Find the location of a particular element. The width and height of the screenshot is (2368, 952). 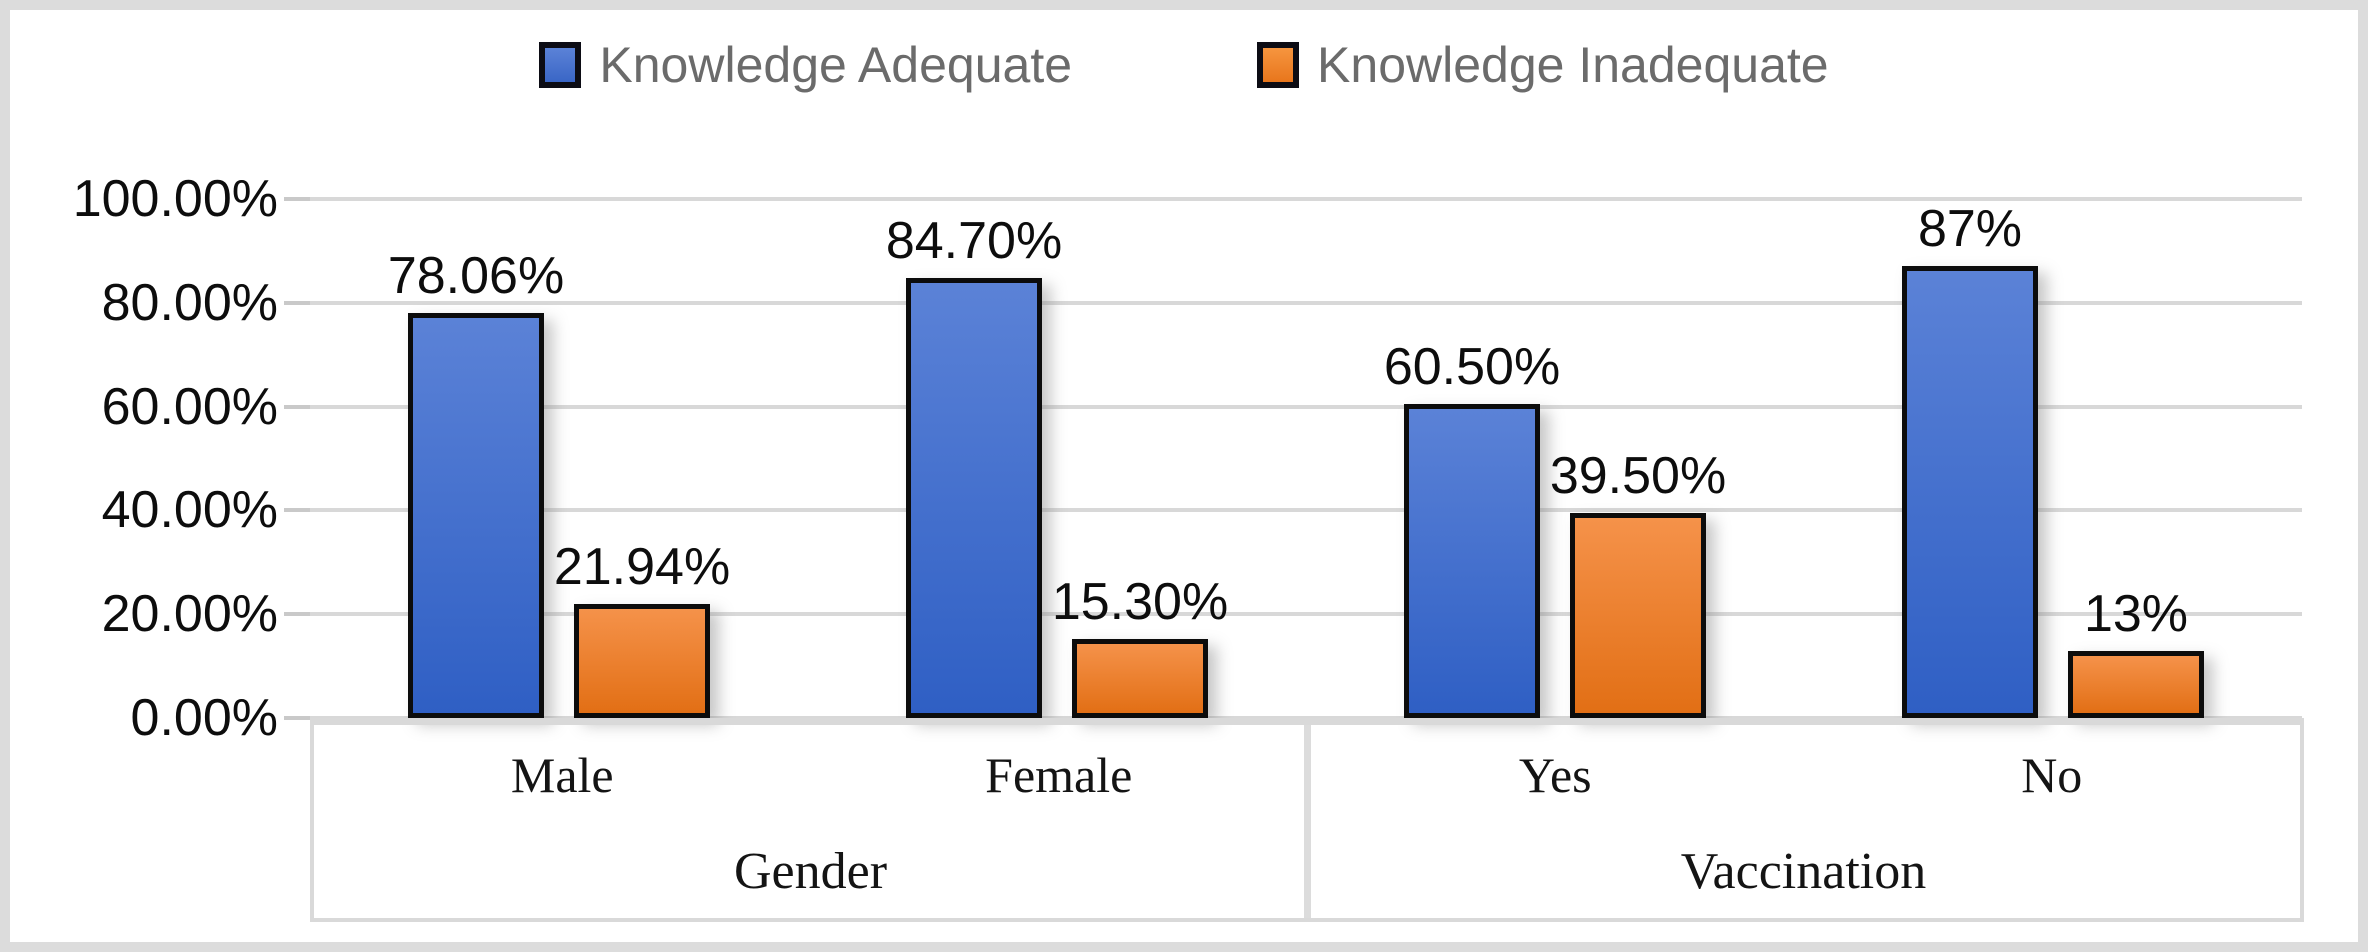

y-axis: 0.00% 20.00% 40.00% 60.00% 80.00% 100.00% is located at coordinates (144, 458).